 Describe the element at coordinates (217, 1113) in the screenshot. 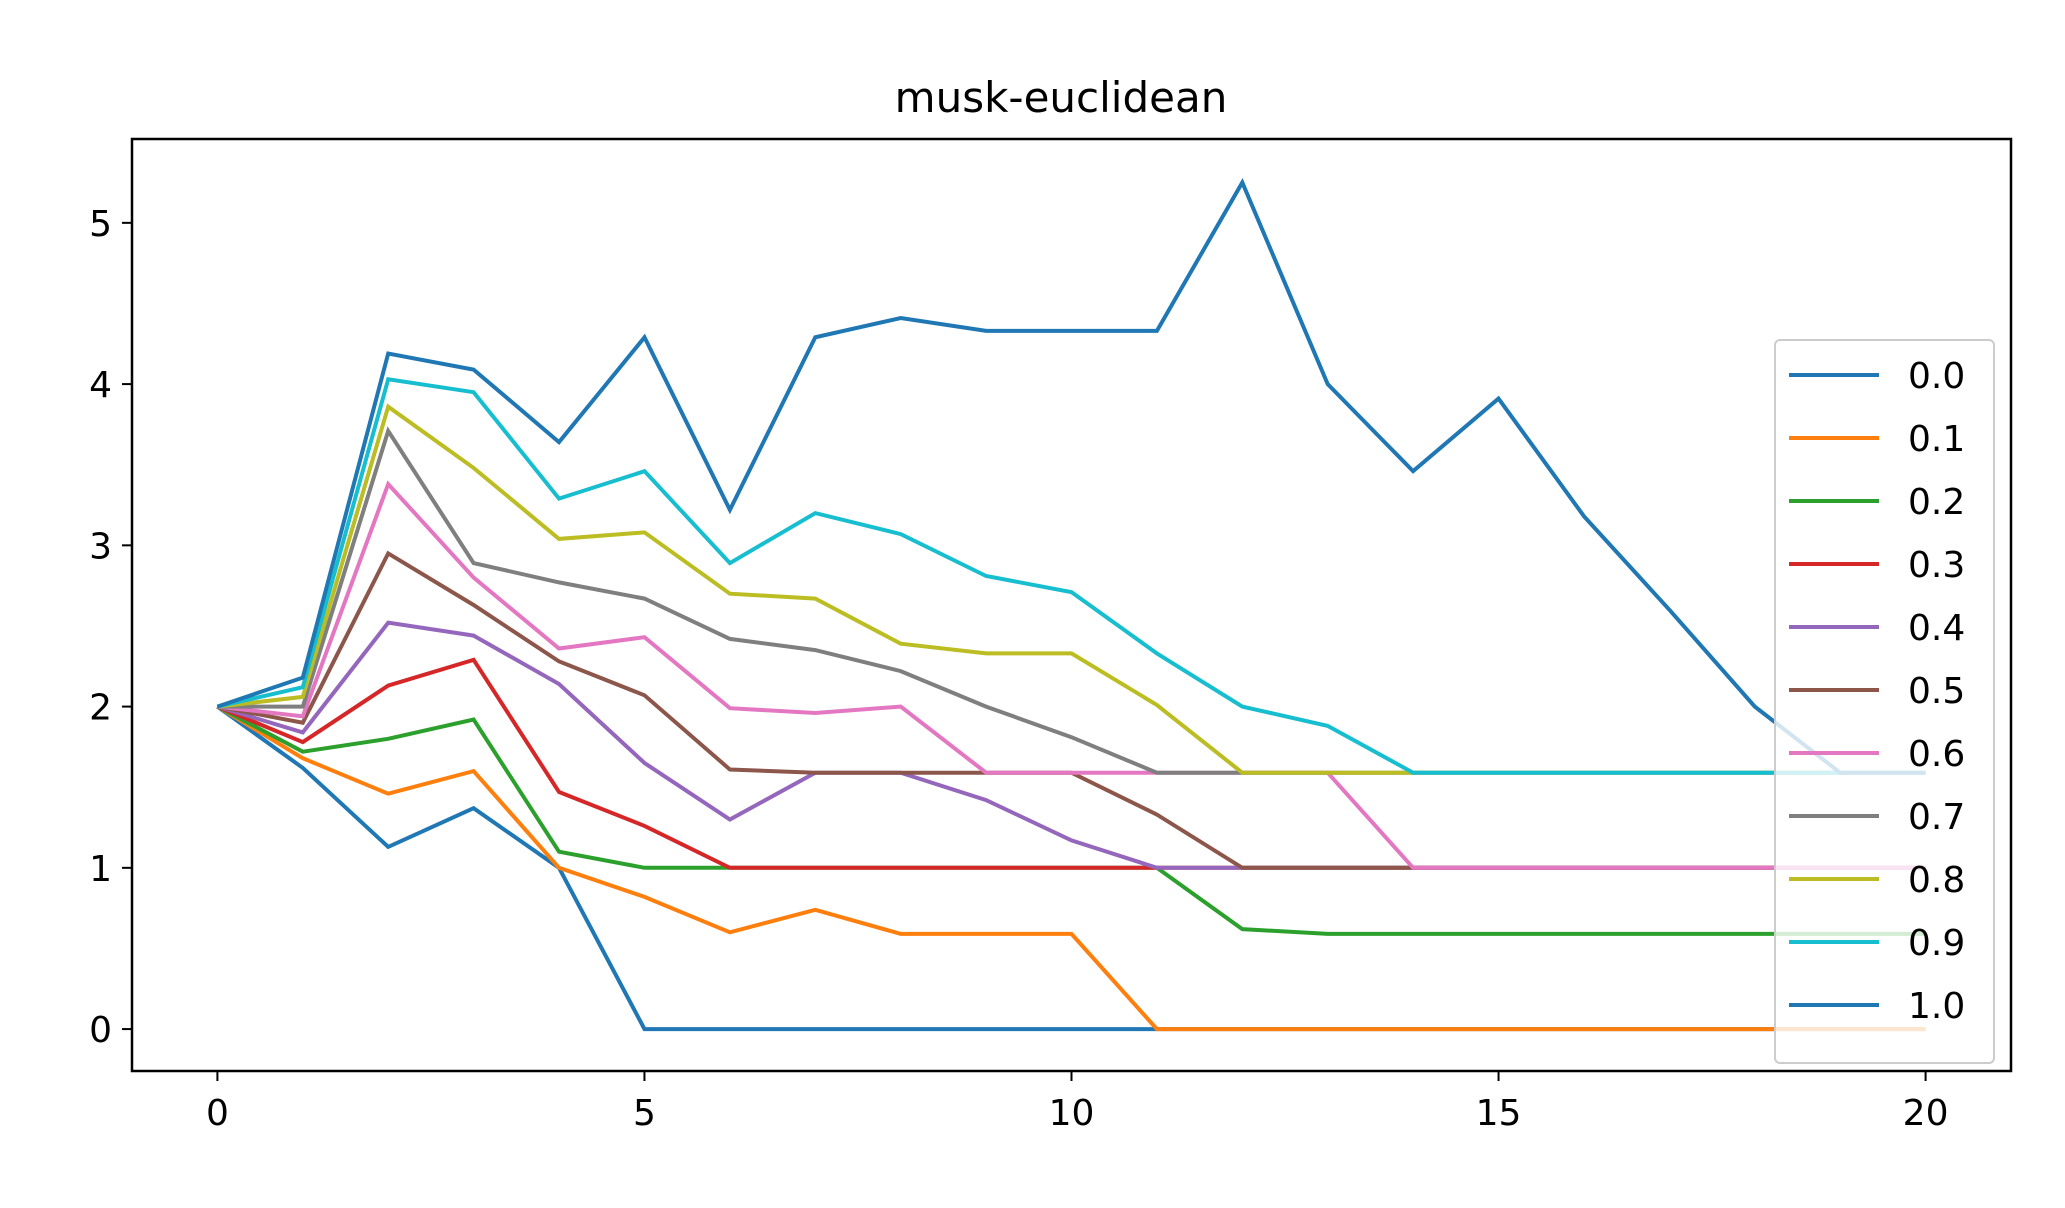

I see `x-tick-label: 0` at that location.